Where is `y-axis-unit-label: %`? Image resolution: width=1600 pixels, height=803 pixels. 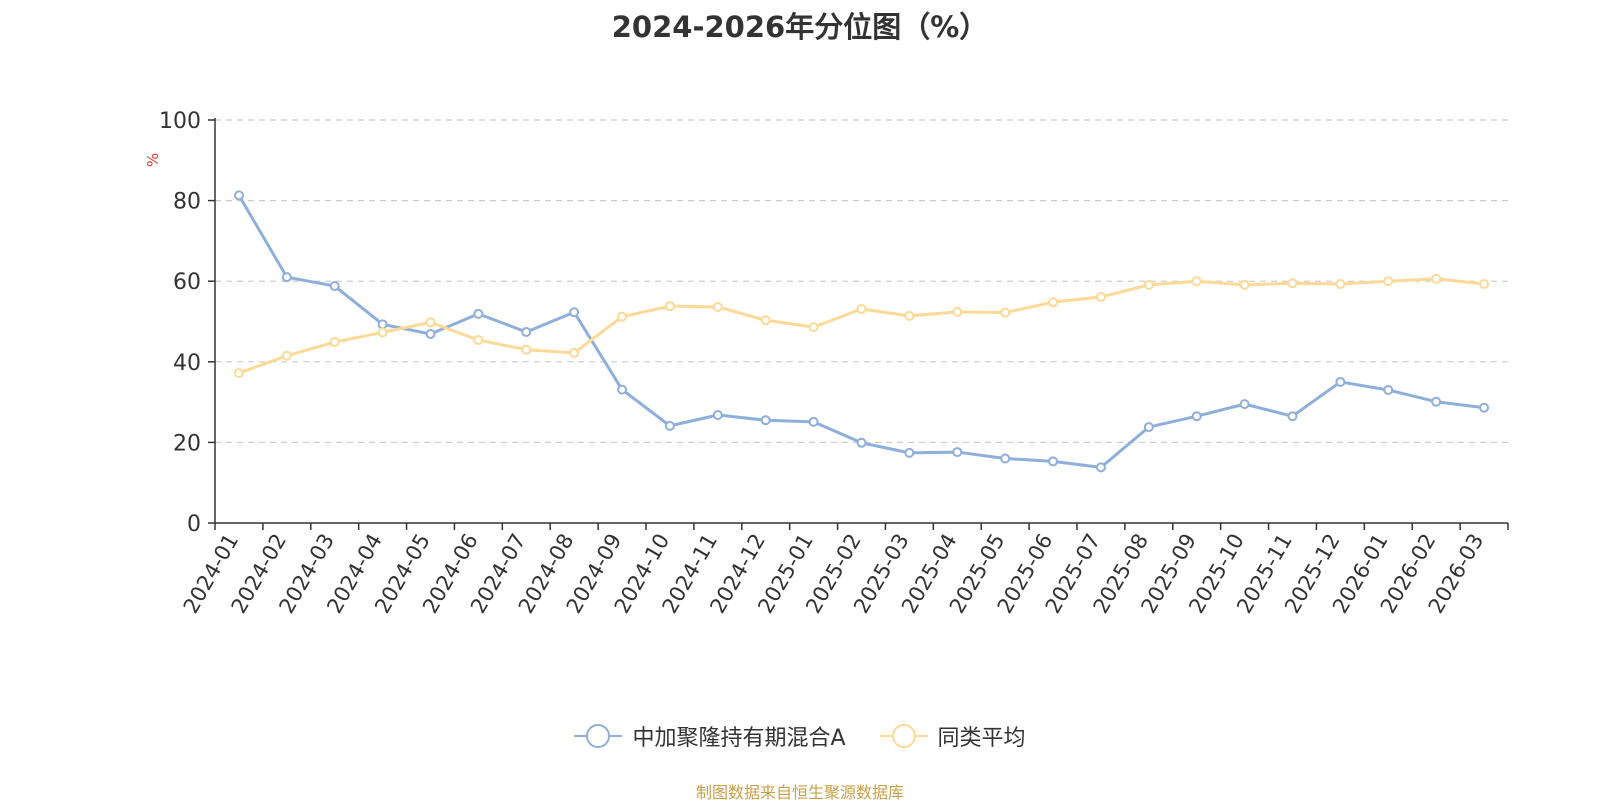 y-axis-unit-label: % is located at coordinates (153, 160).